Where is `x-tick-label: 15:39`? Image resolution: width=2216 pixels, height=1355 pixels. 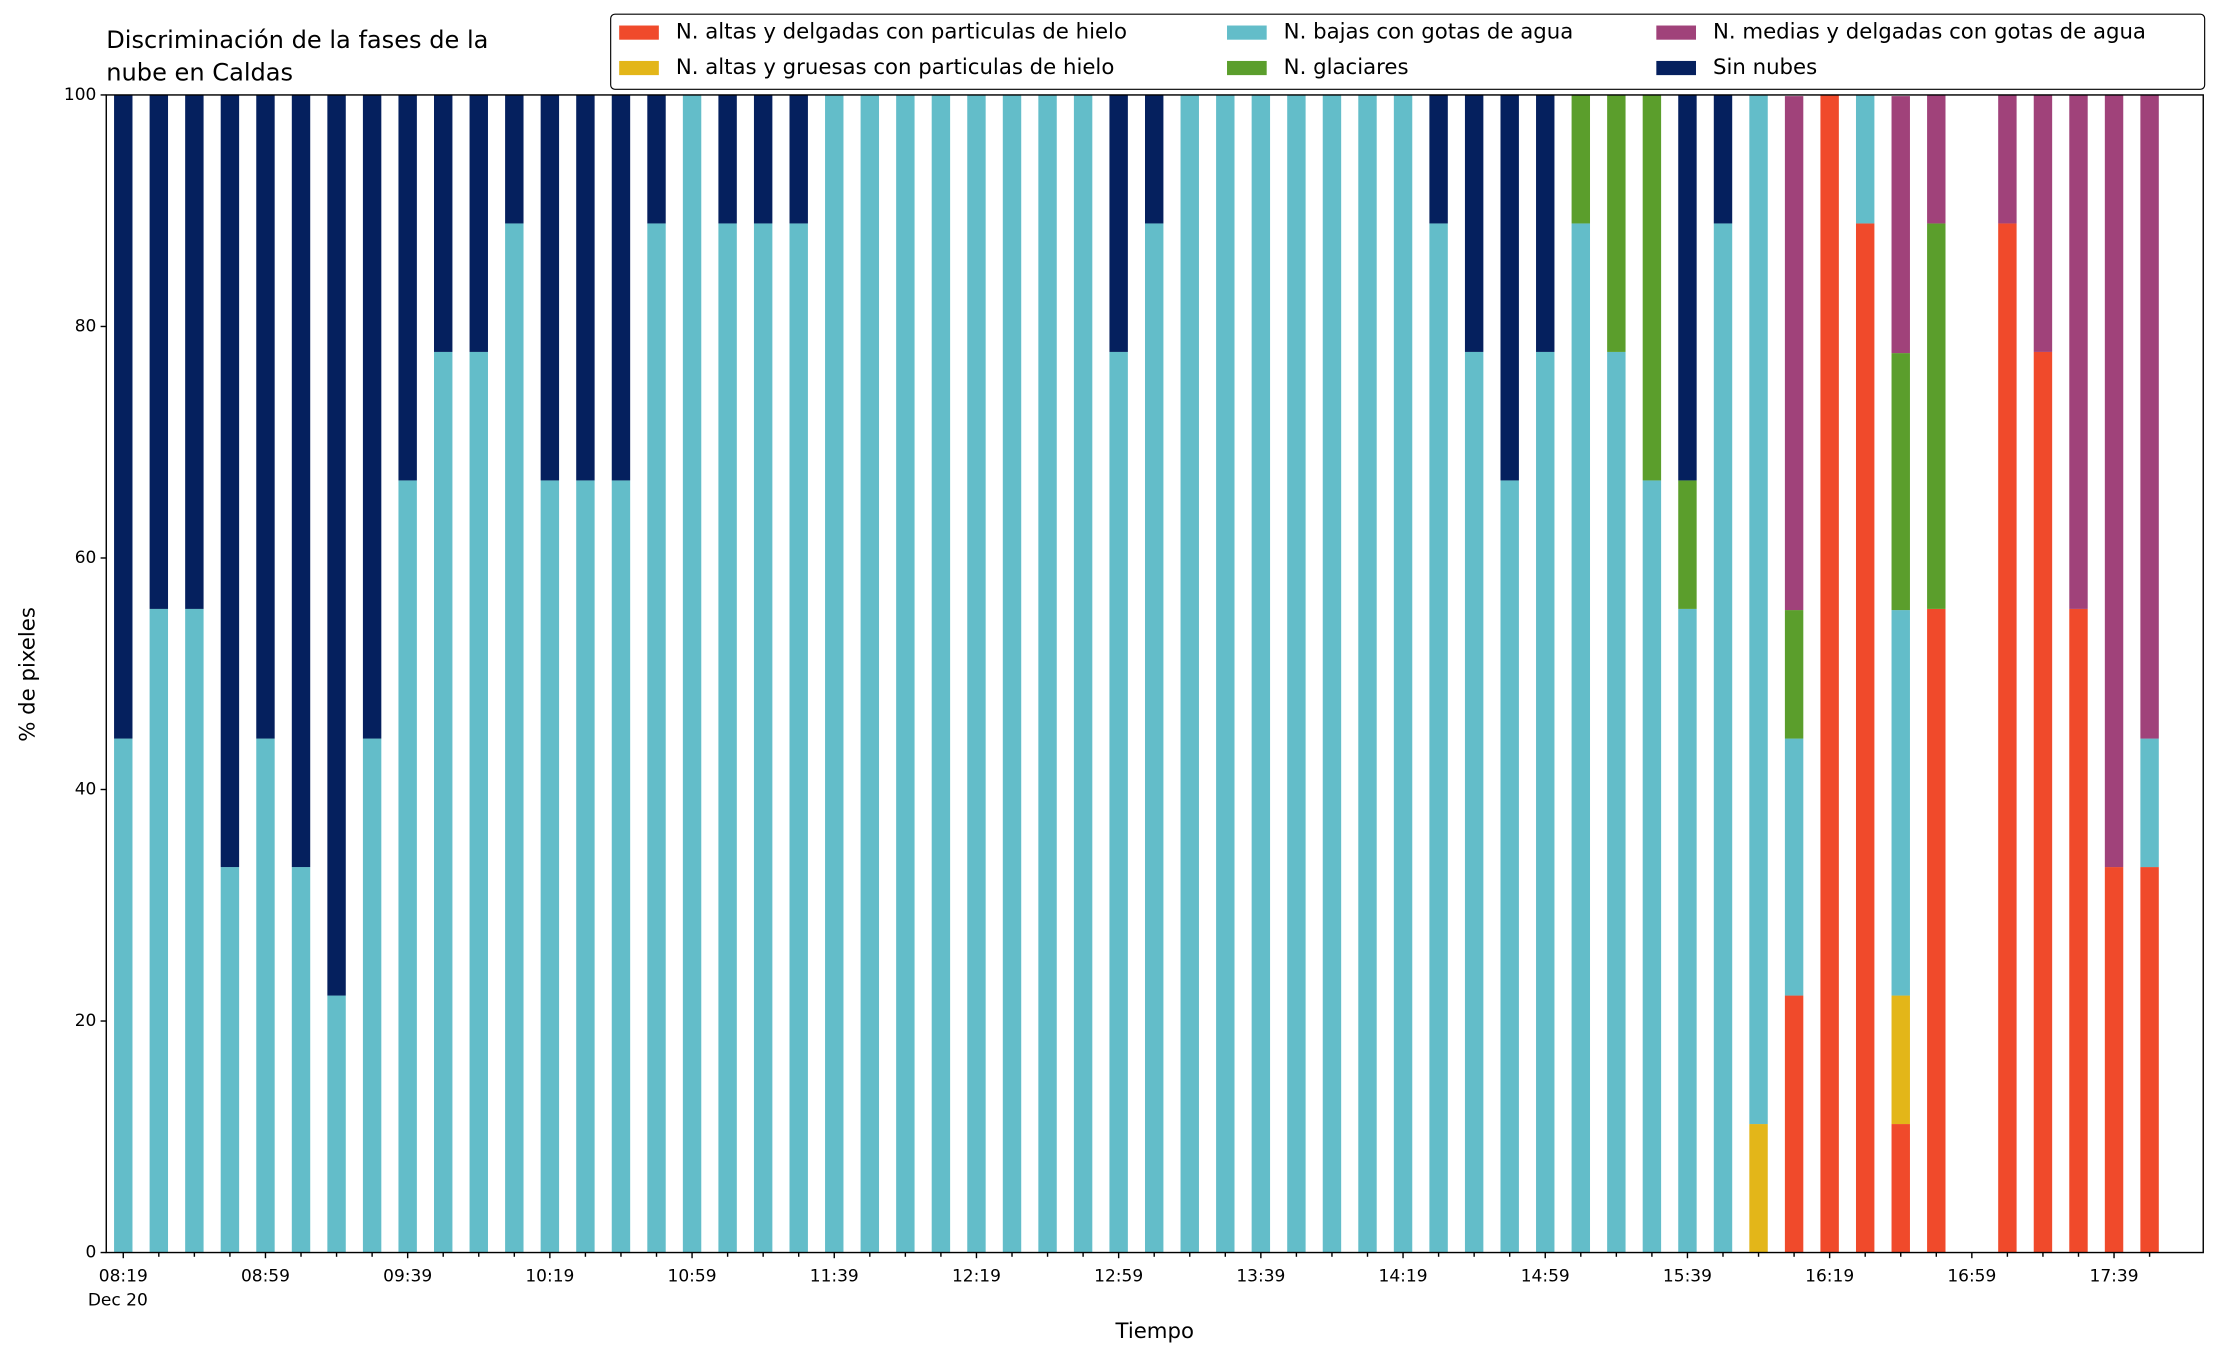 x-tick-label: 15:39 is located at coordinates (1687, 1277).